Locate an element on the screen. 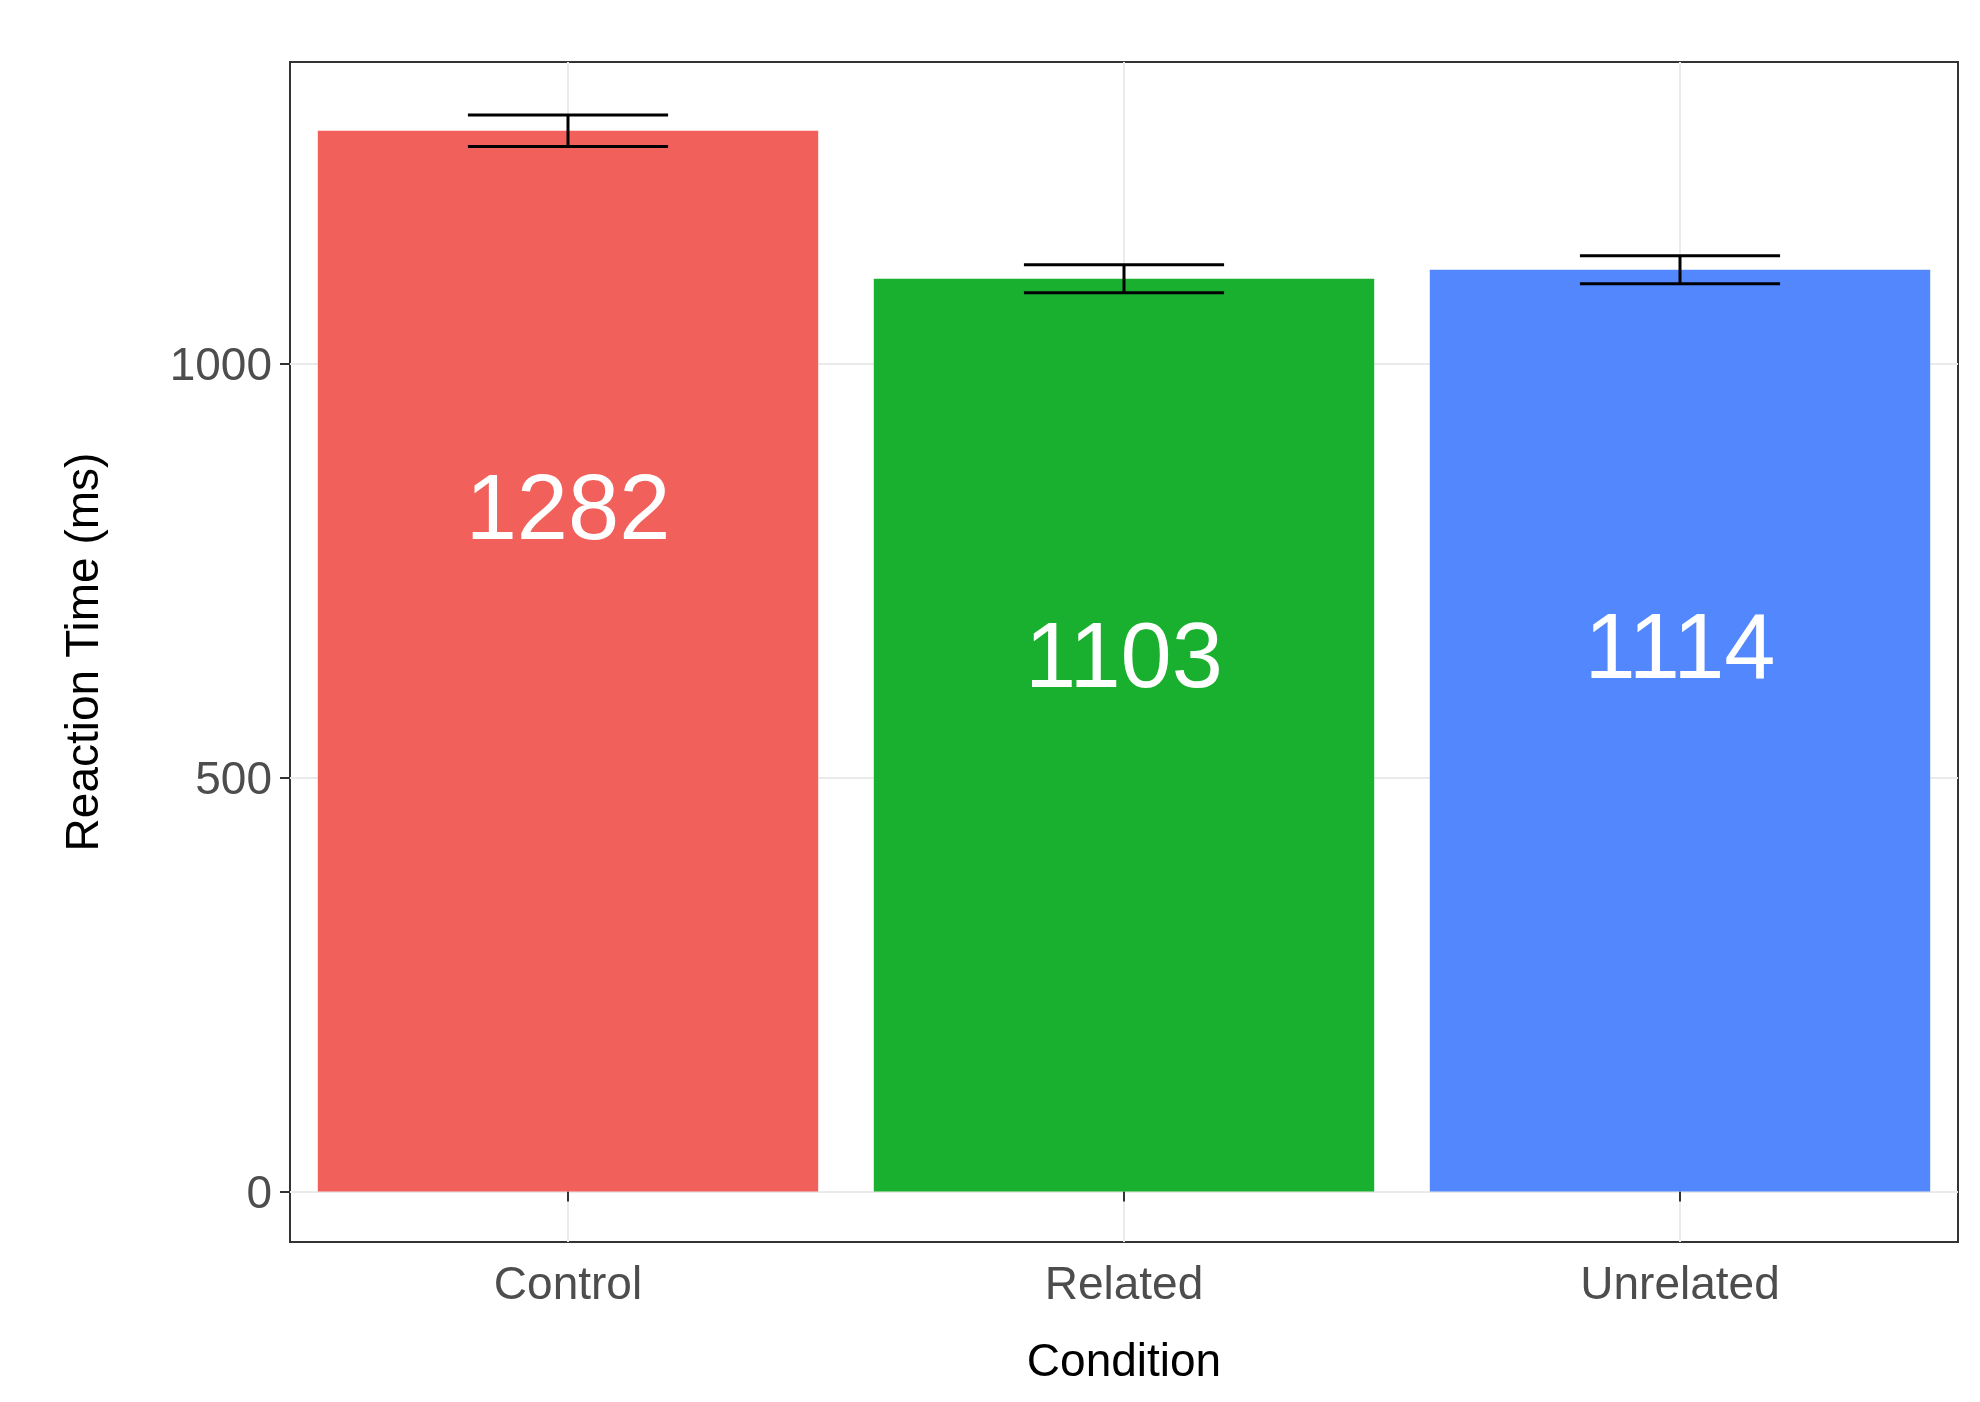  y-tick-label: 0 is located at coordinates (259, 1191).